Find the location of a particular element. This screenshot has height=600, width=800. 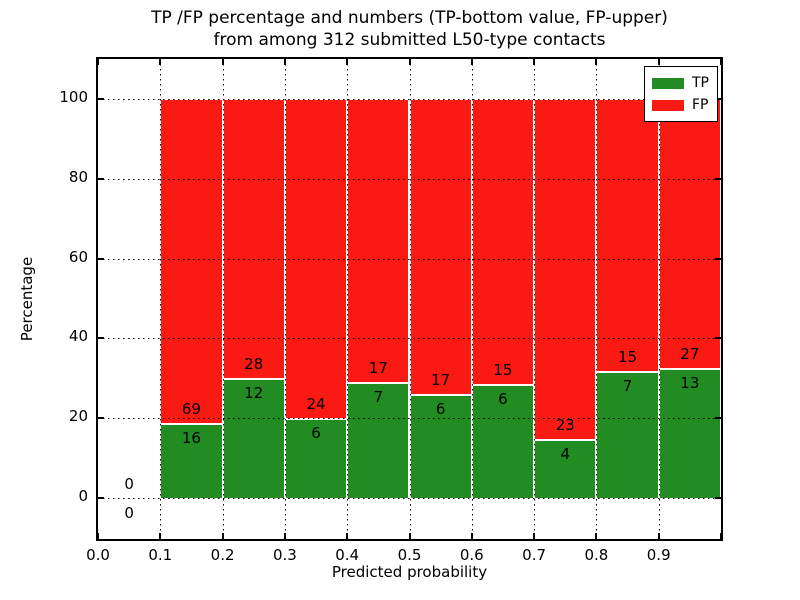

x-tick-label: 0.7 is located at coordinates (534, 555).